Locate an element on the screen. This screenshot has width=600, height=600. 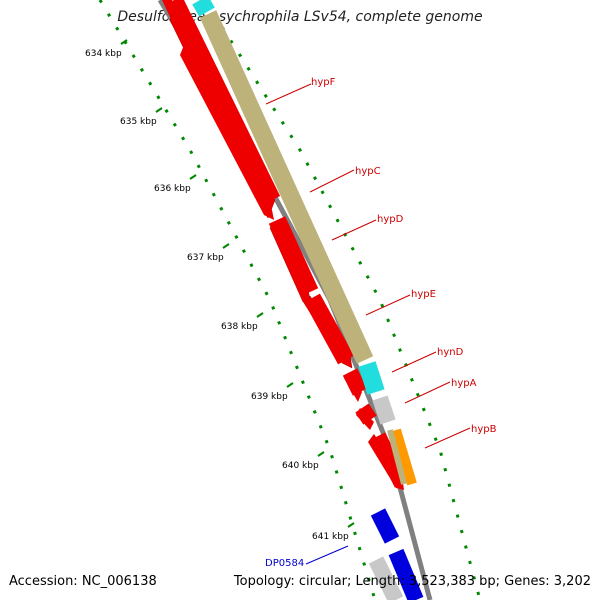
gene-label-hypc: hypC is located at coordinates (368, 171).